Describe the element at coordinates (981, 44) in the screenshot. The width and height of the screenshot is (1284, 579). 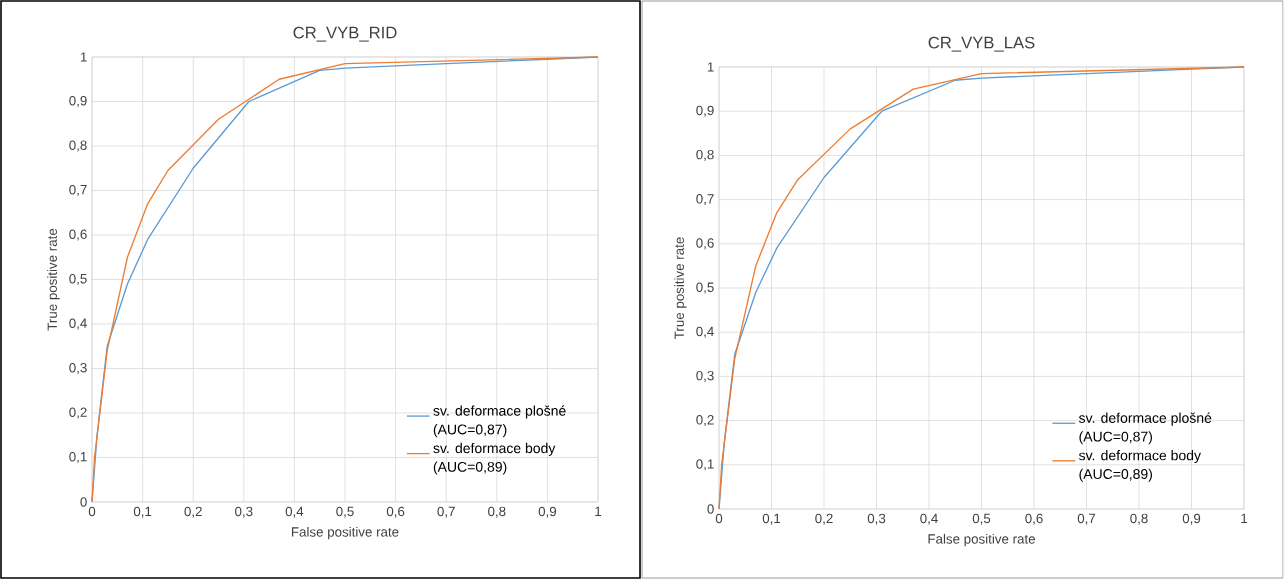
I see `chart-title: CR_VYB_LAS` at that location.